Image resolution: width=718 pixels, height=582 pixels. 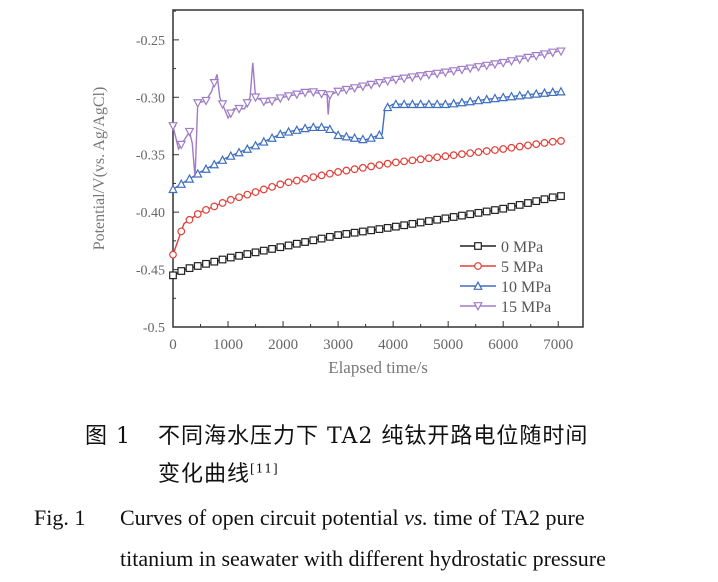 What do you see at coordinates (228, 345) in the screenshot?
I see `x-tick-label: 1000` at bounding box center [228, 345].